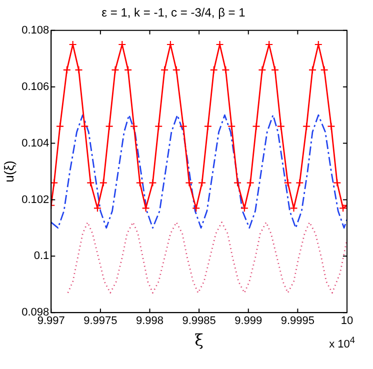  Describe the element at coordinates (207, 258) in the screenshot. I see `line-series` at that location.